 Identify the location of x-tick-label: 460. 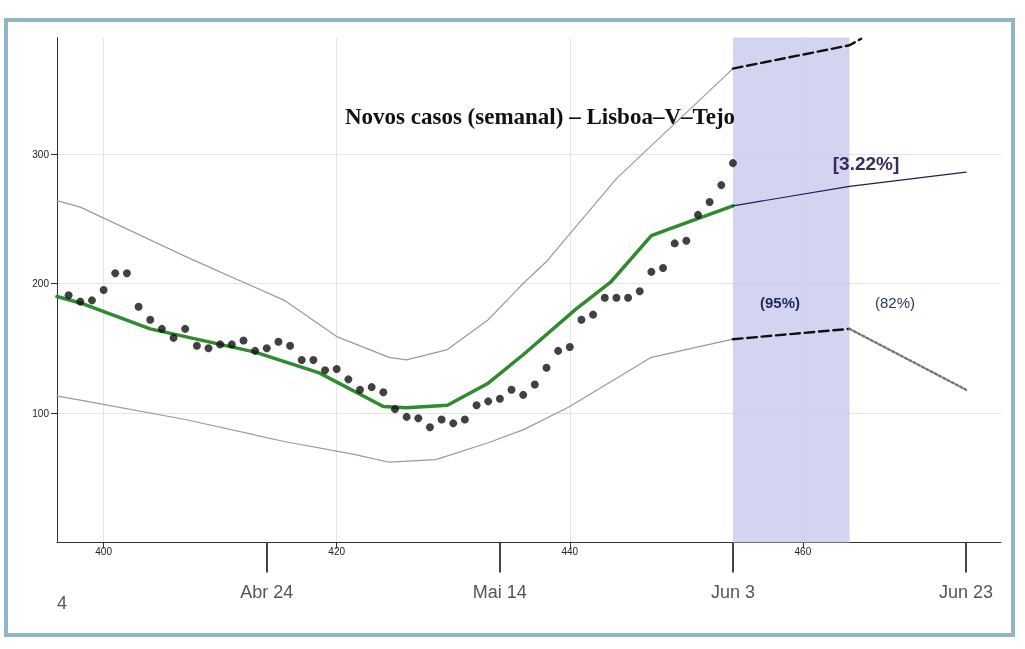
(803, 551).